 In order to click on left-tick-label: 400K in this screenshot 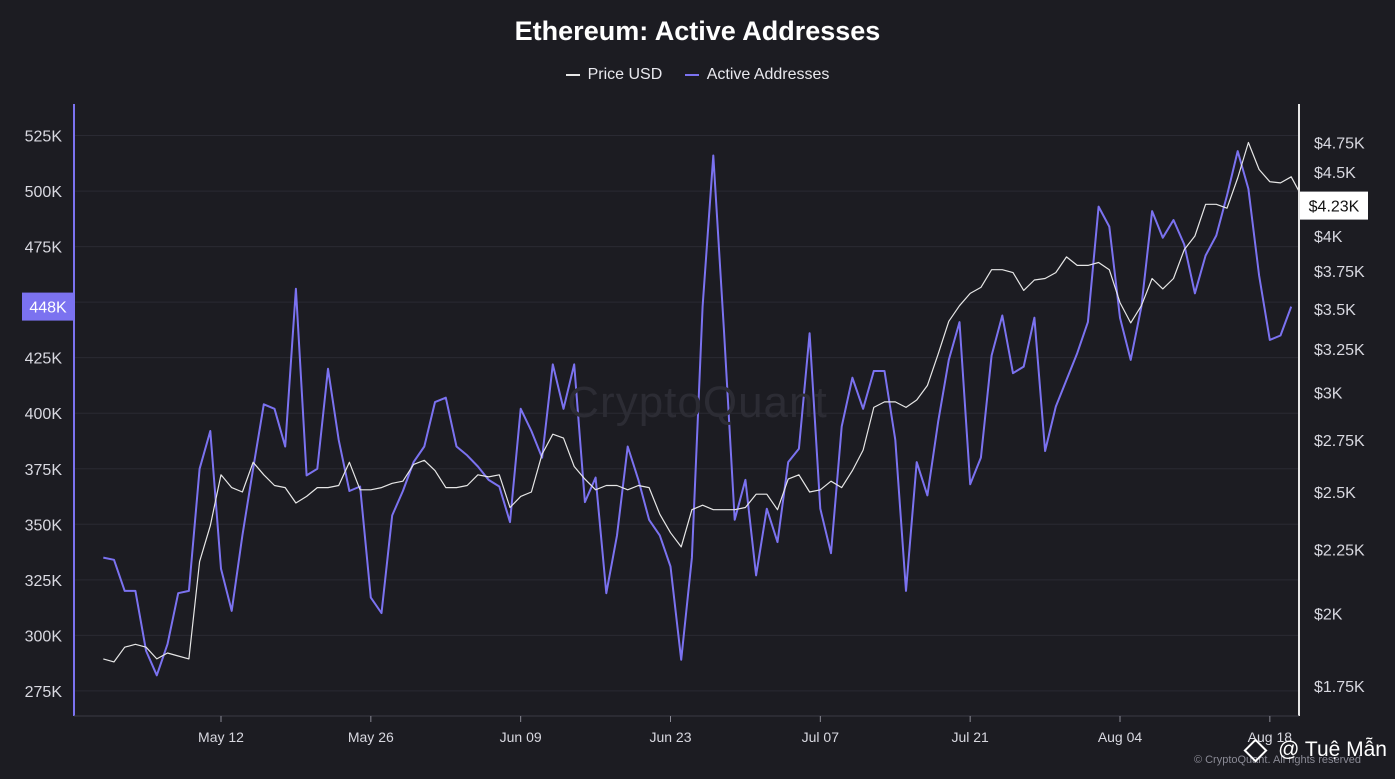, I will do `click(44, 414)`.